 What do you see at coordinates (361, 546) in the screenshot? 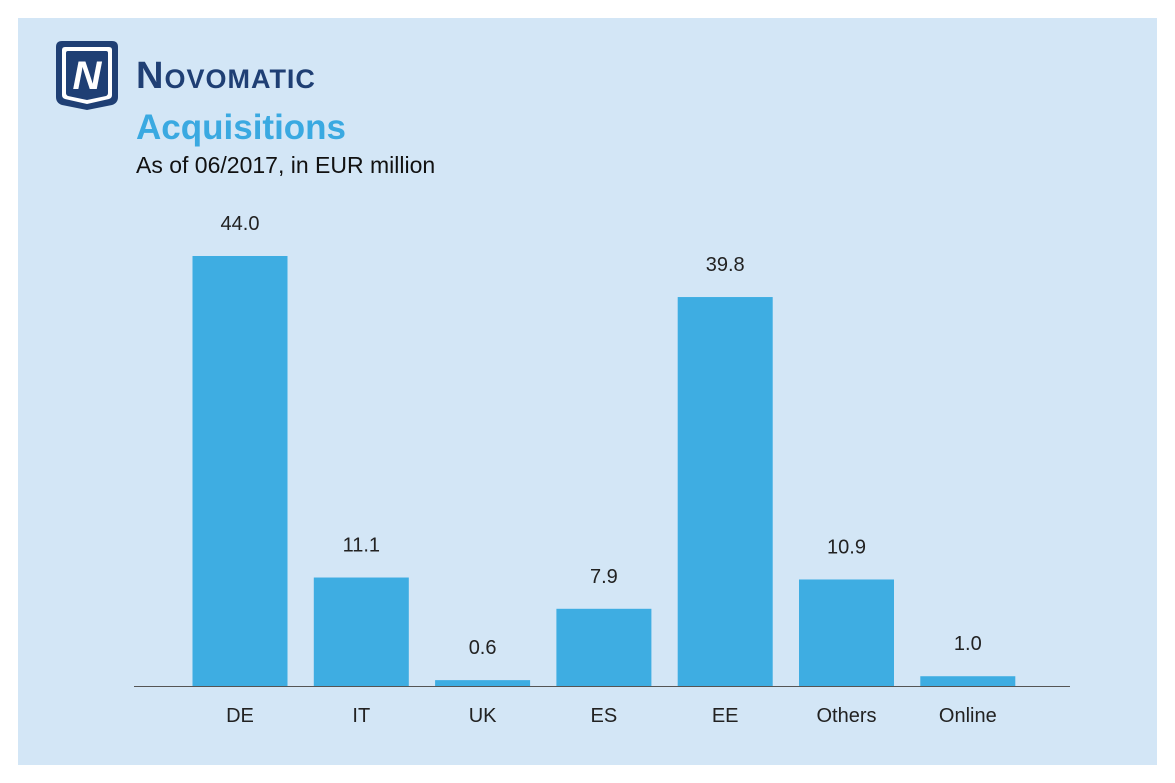
I see `value-label-it: 11.1` at bounding box center [361, 546].